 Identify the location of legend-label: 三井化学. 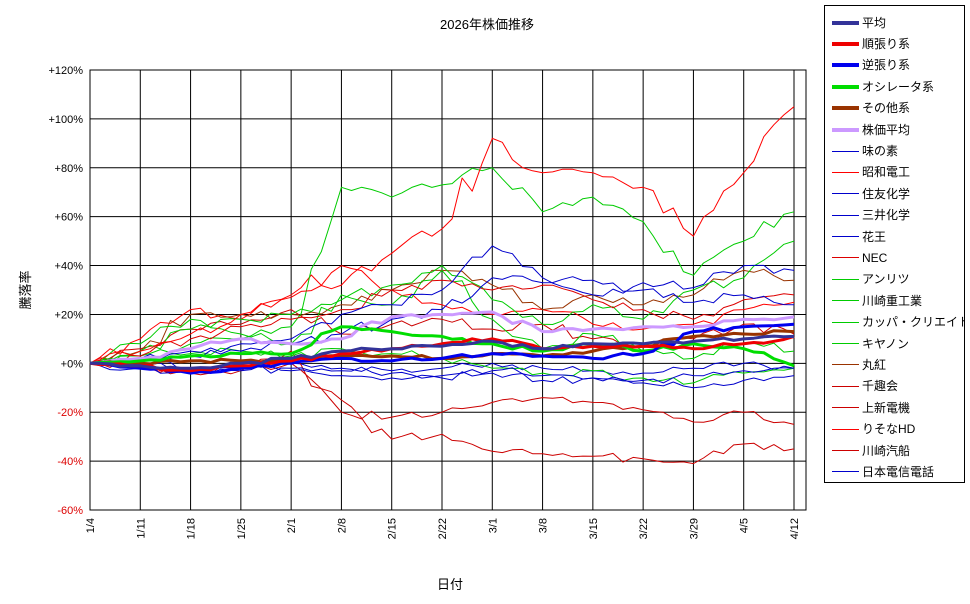
(886, 215).